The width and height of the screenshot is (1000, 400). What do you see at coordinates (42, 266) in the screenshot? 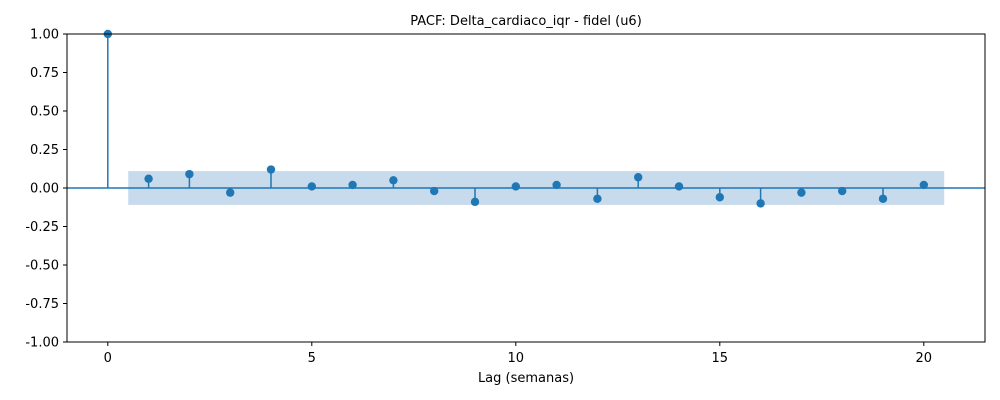
I see `y-tick-label: -0.50` at bounding box center [42, 266].